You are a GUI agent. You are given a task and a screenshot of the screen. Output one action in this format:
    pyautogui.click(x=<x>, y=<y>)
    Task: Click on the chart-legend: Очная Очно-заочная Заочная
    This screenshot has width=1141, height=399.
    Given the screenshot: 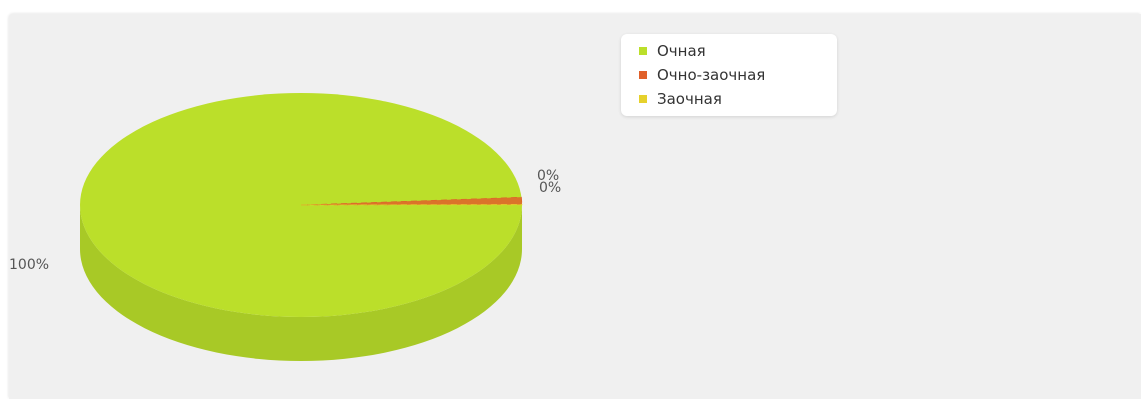 What is the action you would take?
    pyautogui.click(x=729, y=75)
    